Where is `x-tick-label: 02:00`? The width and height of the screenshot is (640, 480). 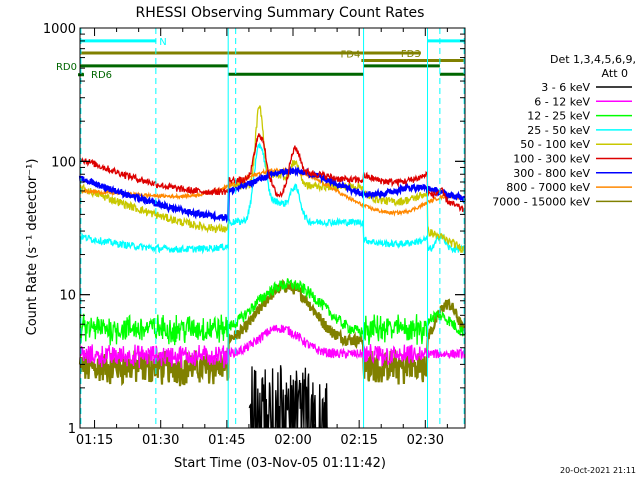
x-tick-label: 02:00 is located at coordinates (292, 440).